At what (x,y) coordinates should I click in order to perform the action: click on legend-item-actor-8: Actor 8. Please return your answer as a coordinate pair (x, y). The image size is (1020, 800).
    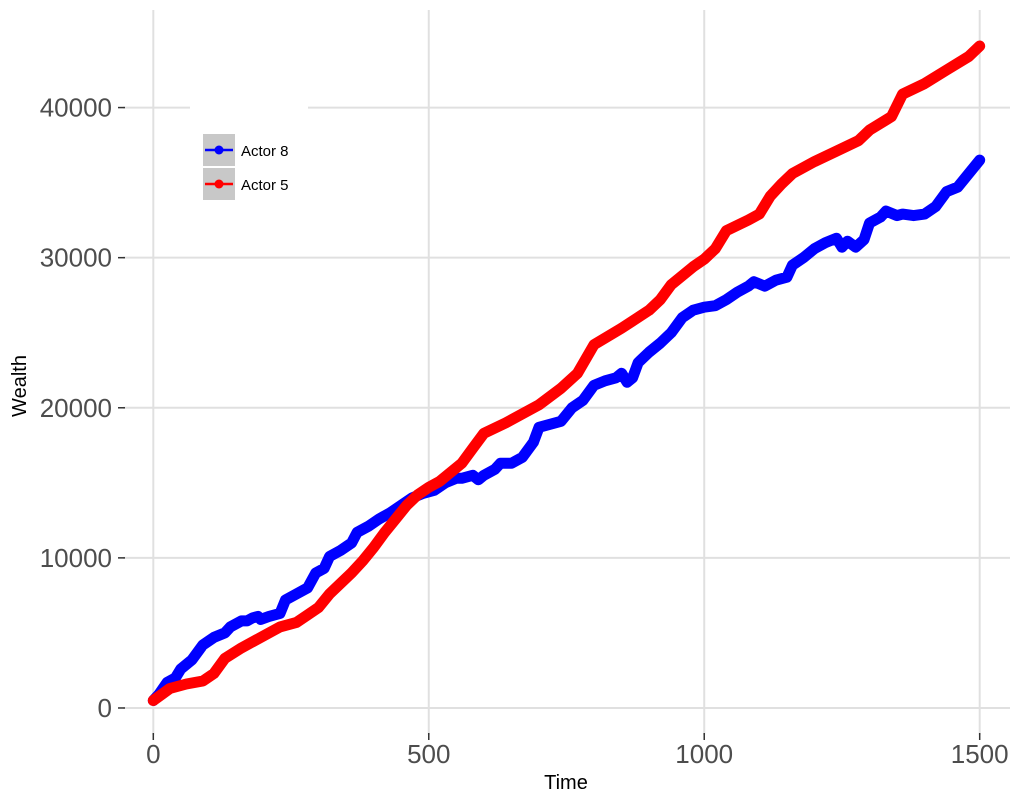
    Looking at the image, I should click on (246, 150).